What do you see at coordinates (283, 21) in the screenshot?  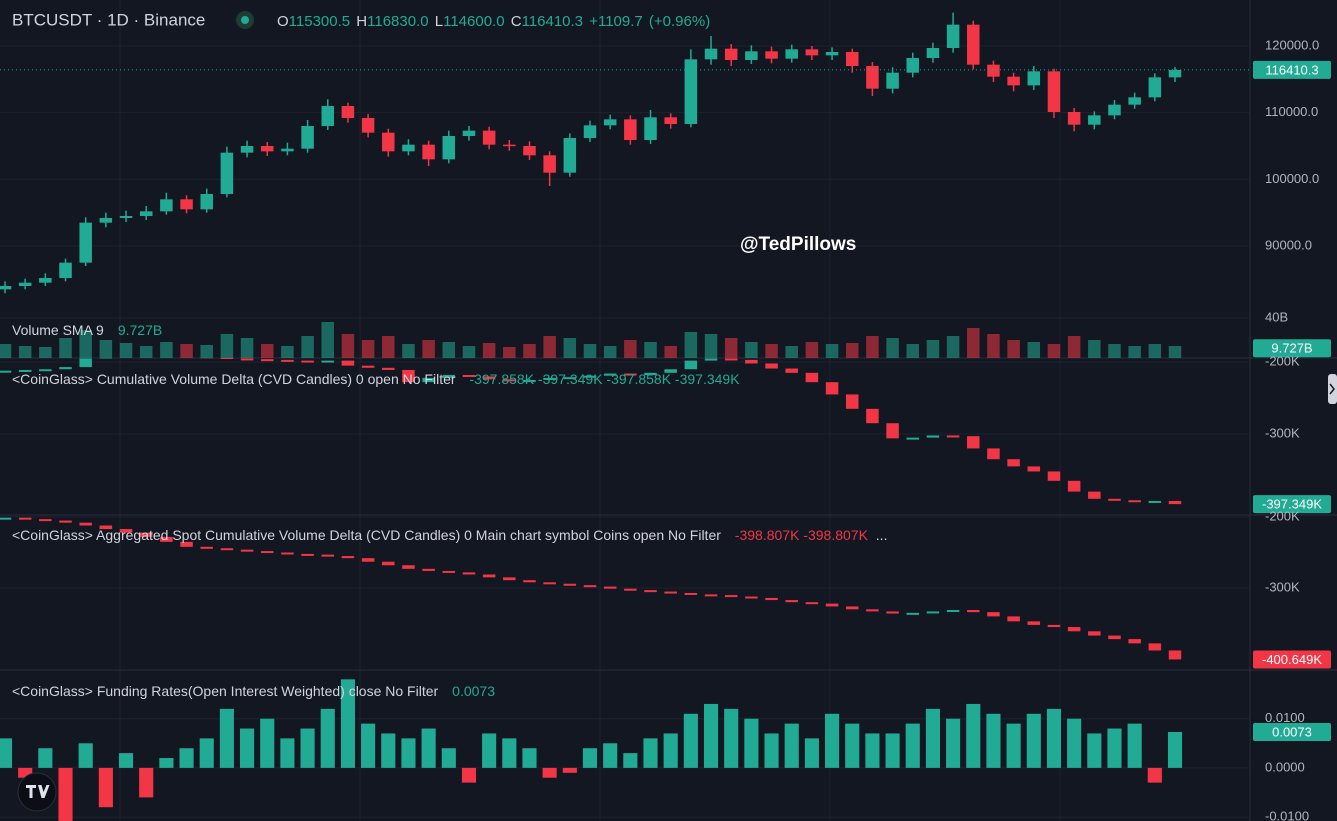 I see `ohlc-key: O` at bounding box center [283, 21].